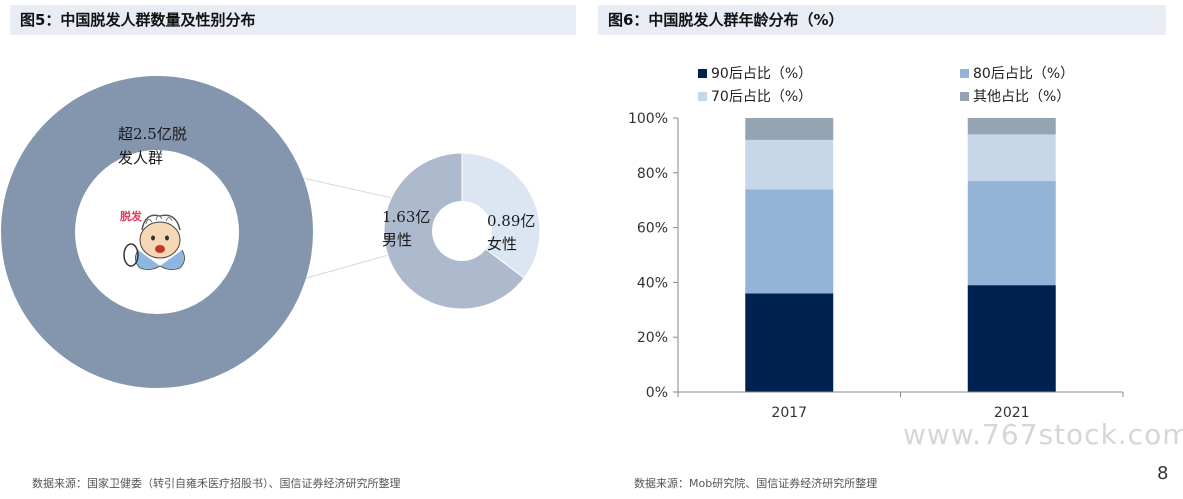  Describe the element at coordinates (1163, 473) in the screenshot. I see `page-number: 8` at that location.